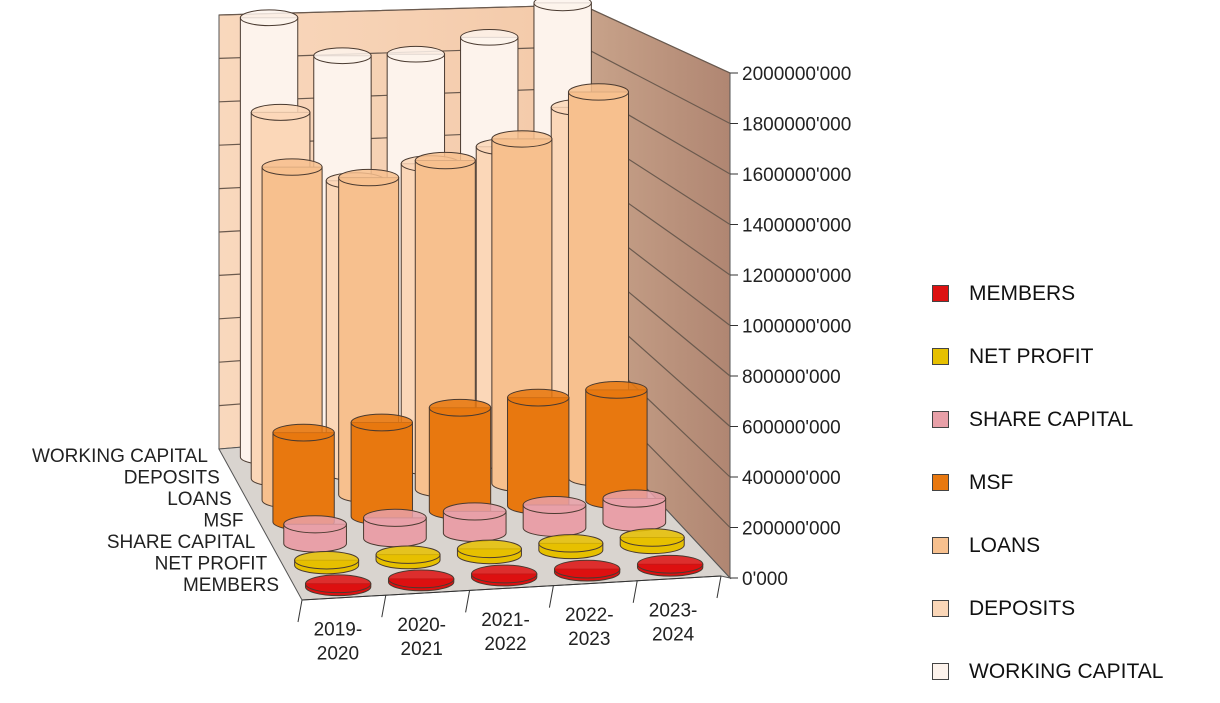  I want to click on legend-item-msf: MSF, so click(1074, 482).